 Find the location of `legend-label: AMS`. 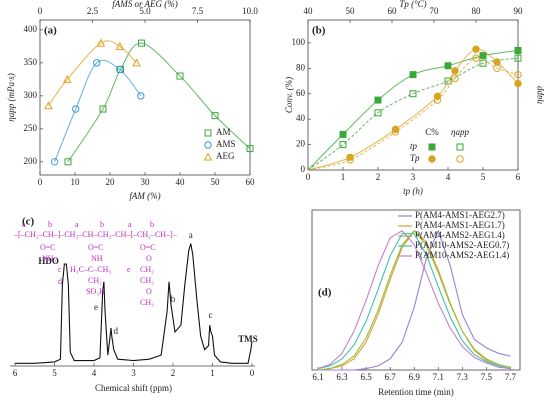

legend-label: AMS is located at coordinates (226, 144).